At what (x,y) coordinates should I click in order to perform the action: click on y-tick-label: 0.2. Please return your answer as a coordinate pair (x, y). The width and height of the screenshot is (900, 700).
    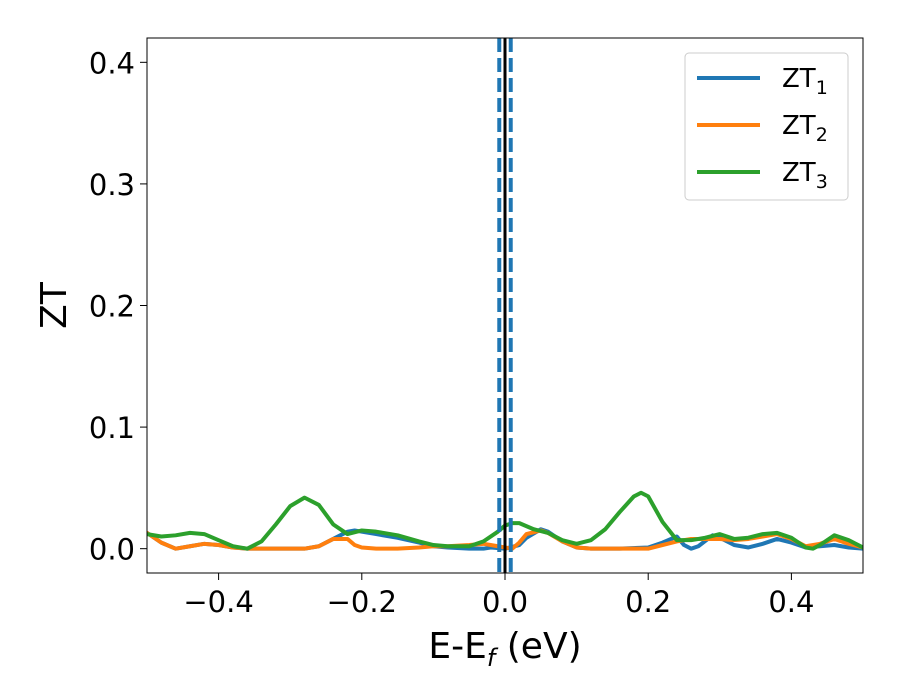
    Looking at the image, I should click on (112, 307).